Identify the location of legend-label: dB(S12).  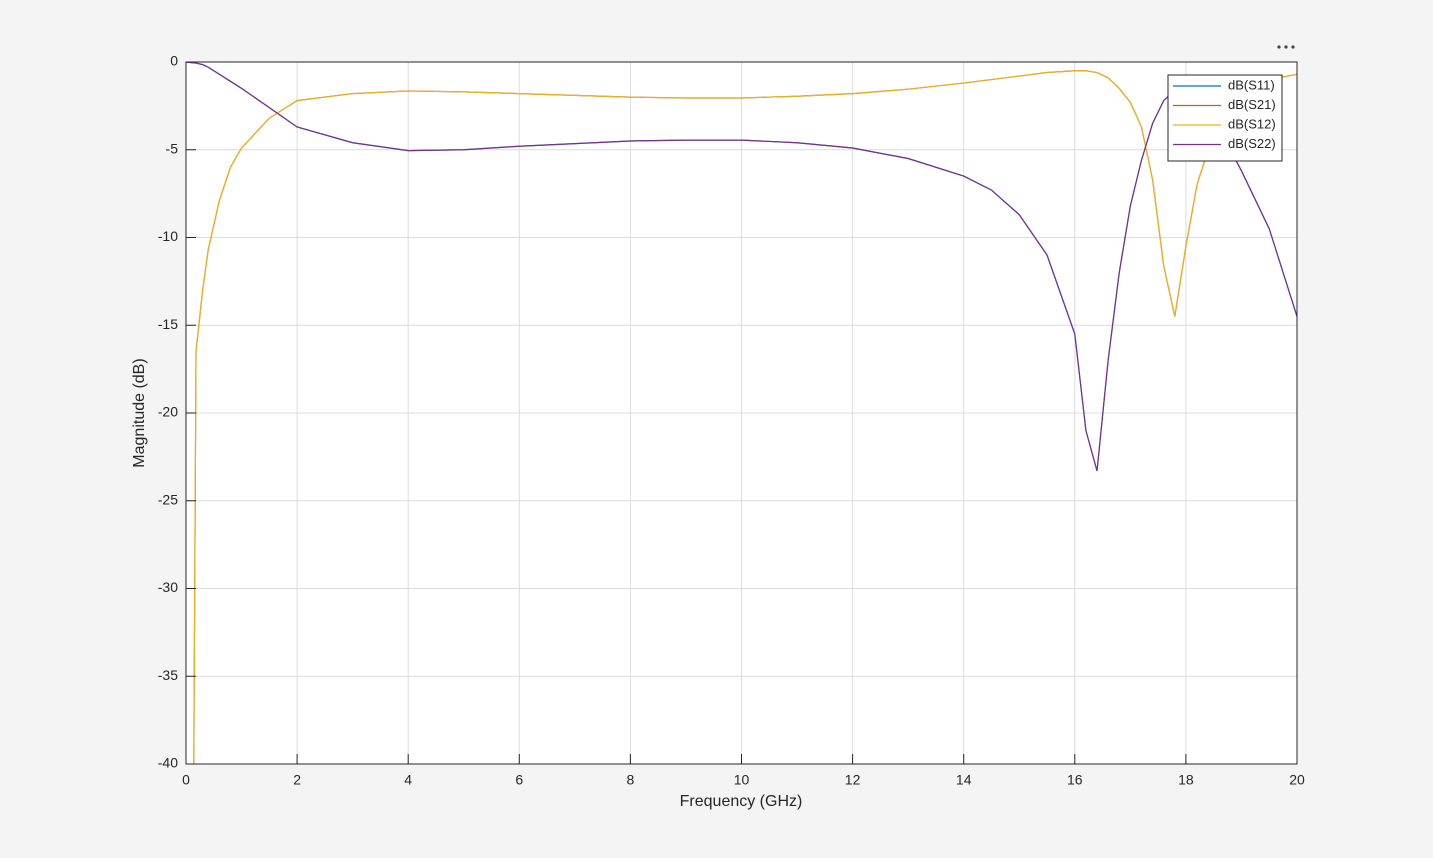
(1252, 123).